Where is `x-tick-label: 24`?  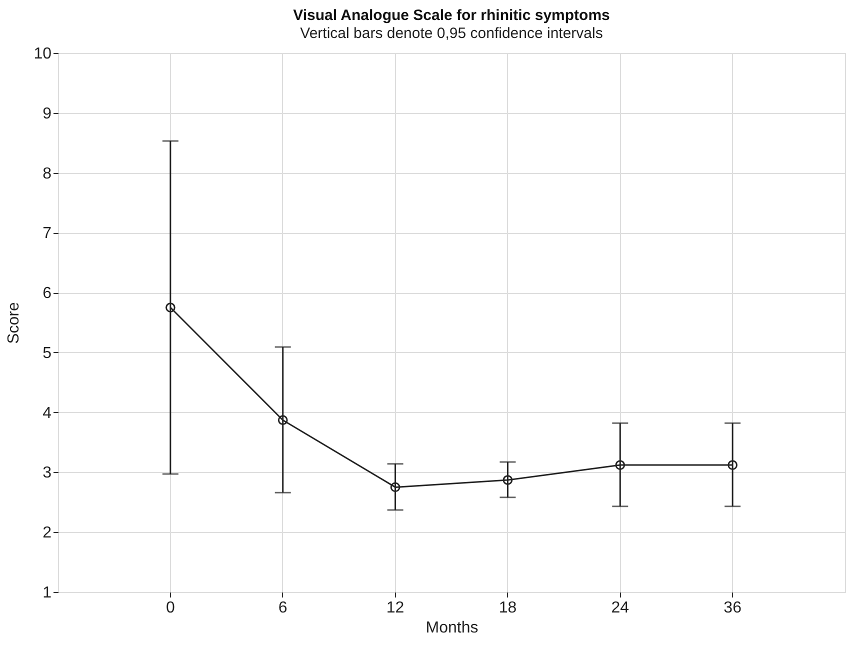 x-tick-label: 24 is located at coordinates (620, 608).